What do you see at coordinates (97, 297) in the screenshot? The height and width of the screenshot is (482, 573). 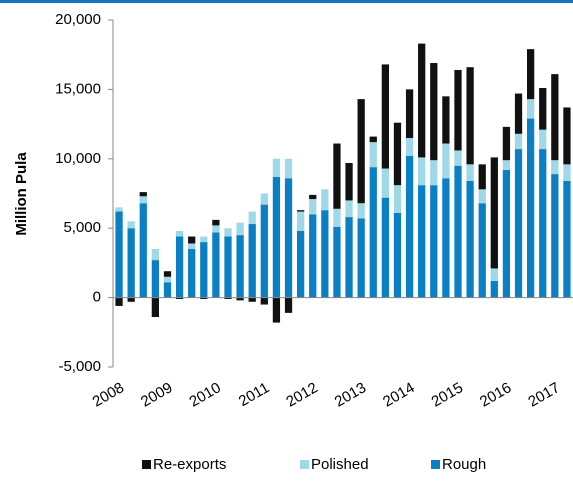 I see `y-tick-label: 0` at bounding box center [97, 297].